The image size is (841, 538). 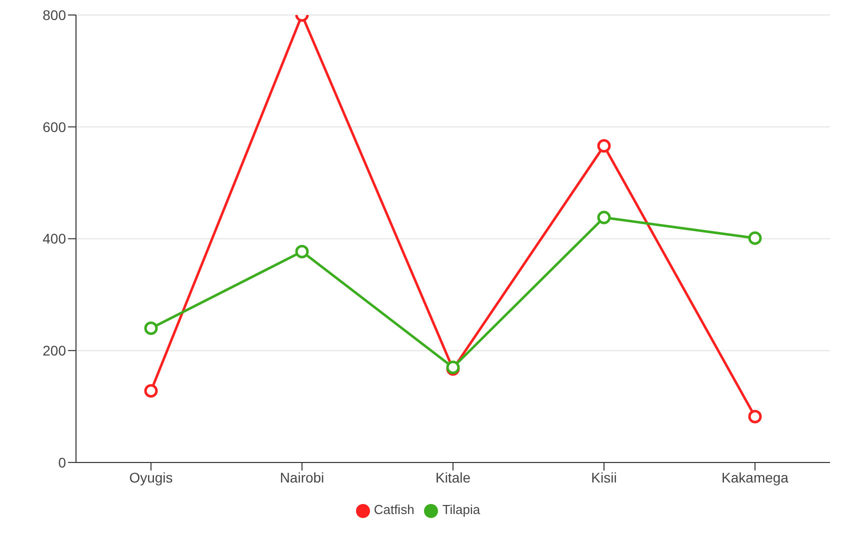 I want to click on x-tick-label: Kitale, so click(x=453, y=477).